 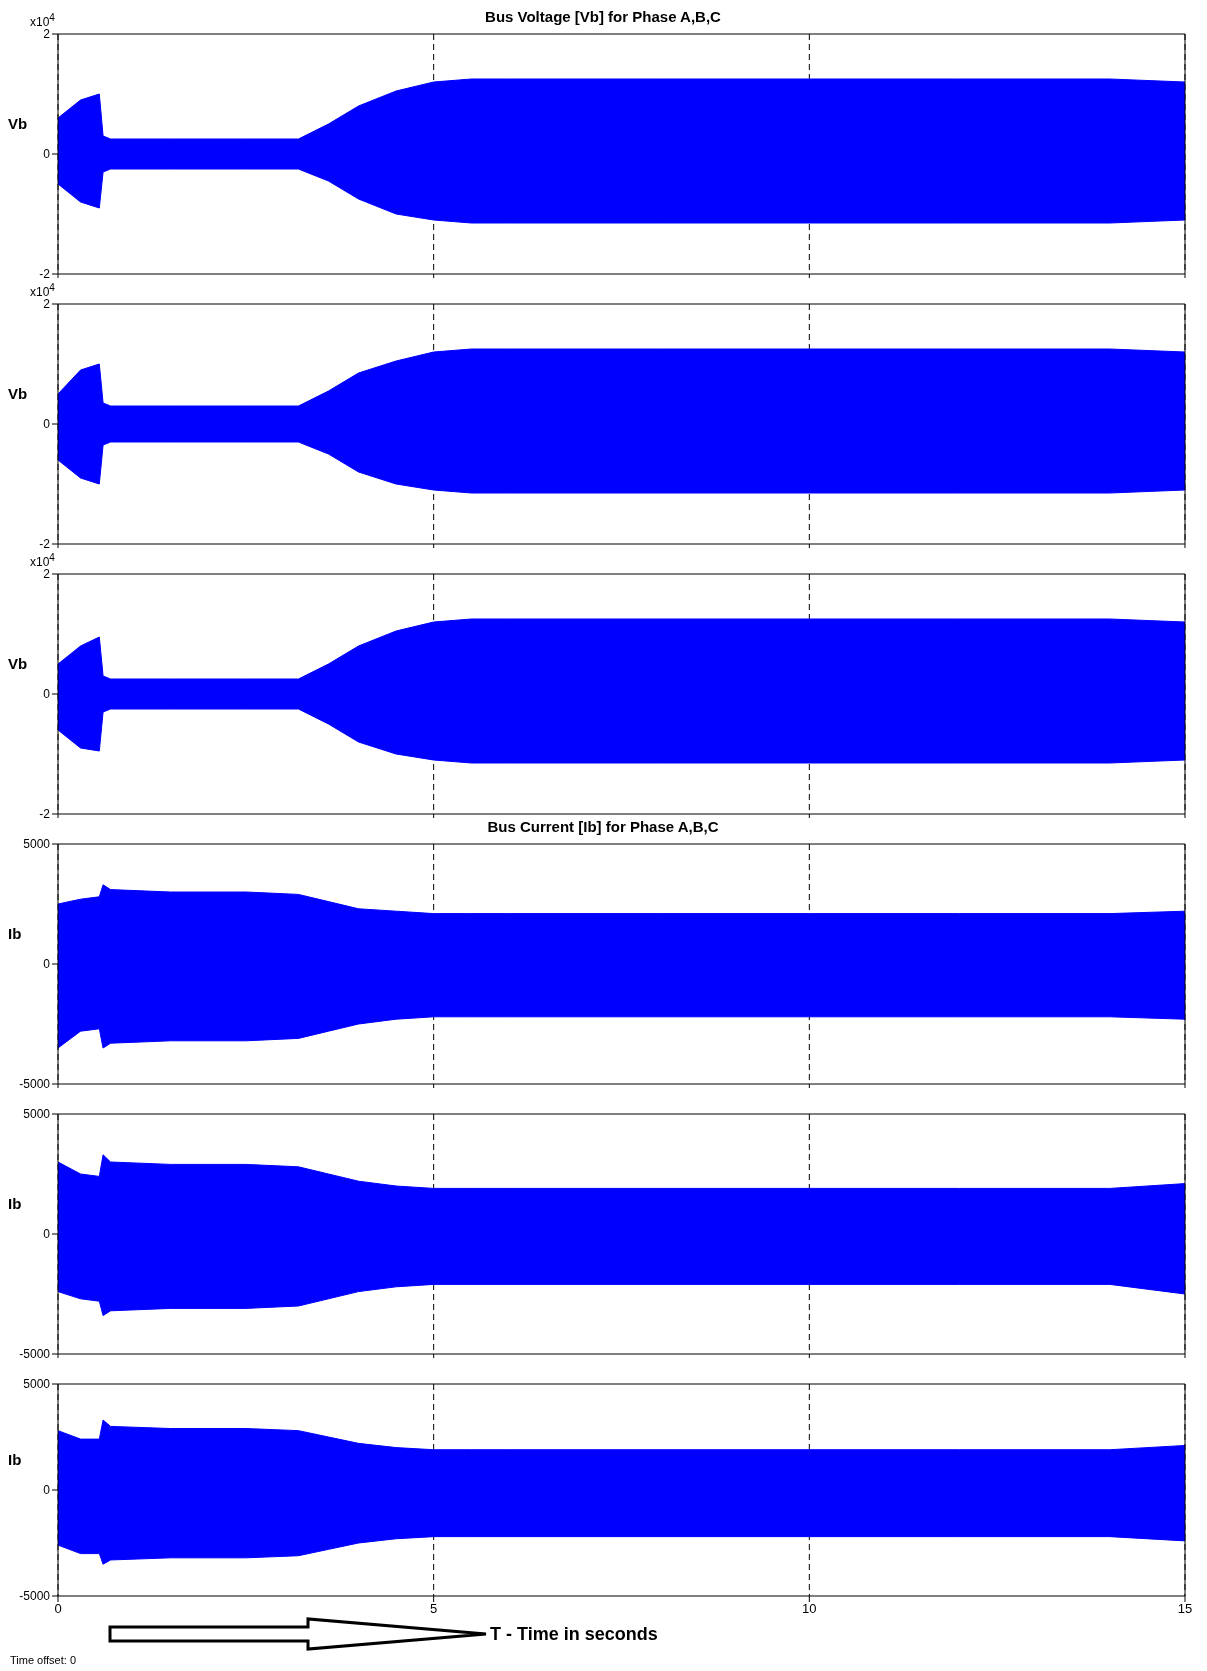 What do you see at coordinates (434, 1609) in the screenshot?
I see `x-tick-label: 5` at bounding box center [434, 1609].